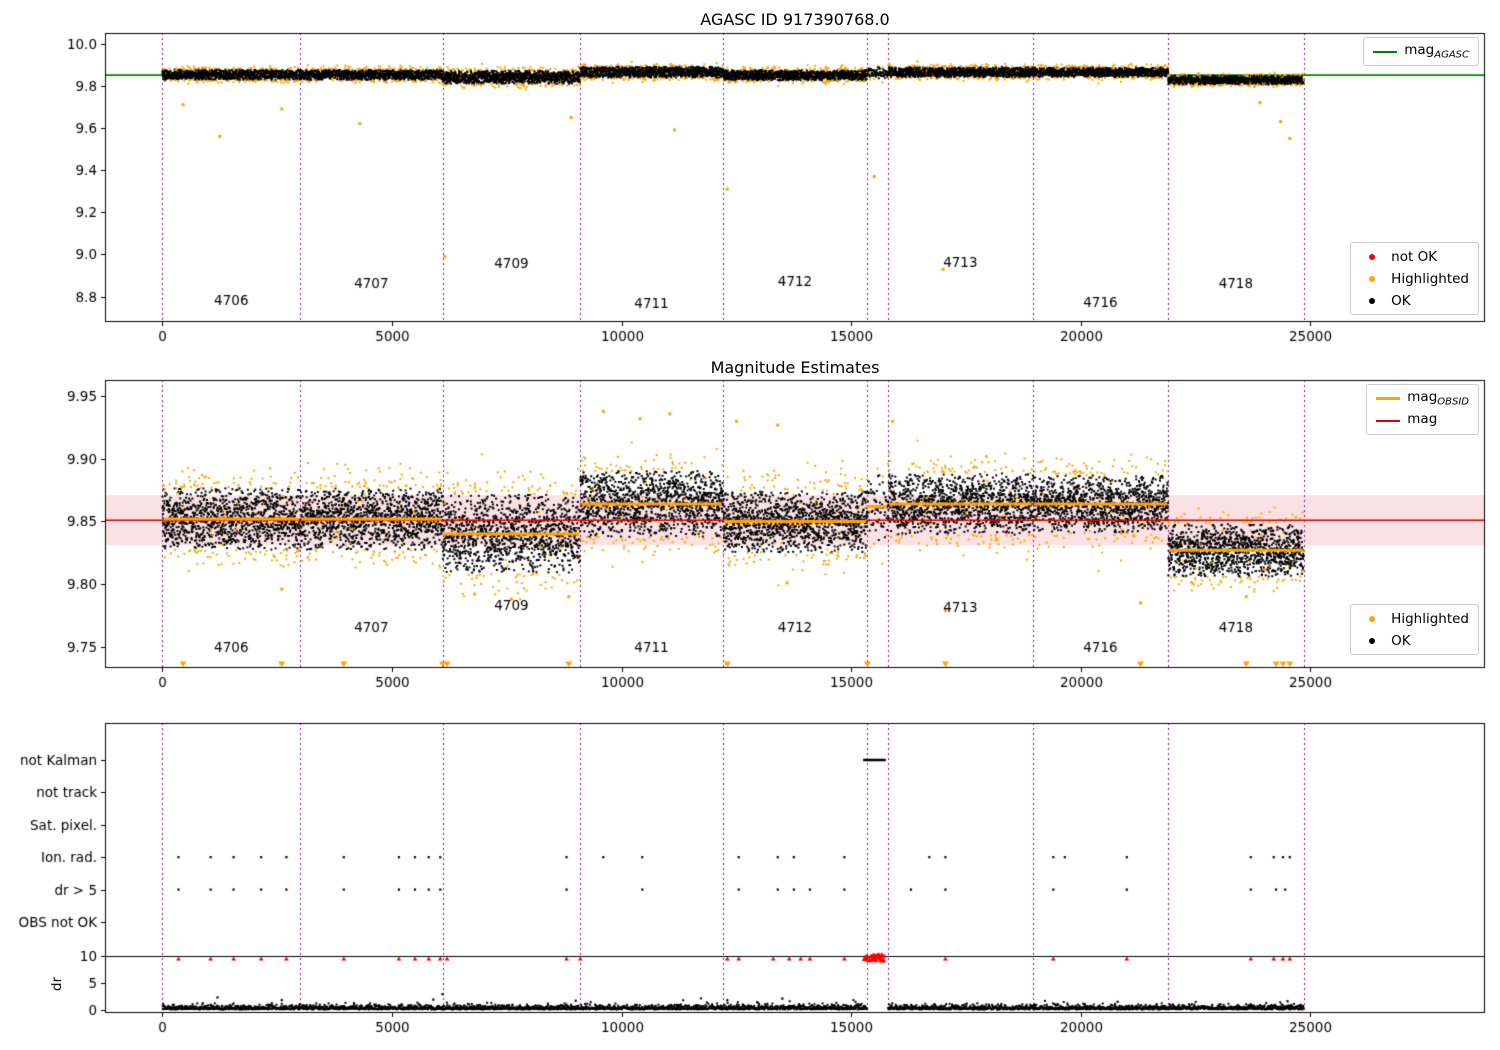  Describe the element at coordinates (1414, 629) in the screenshot. I see `legend-markers-middle: Highlighted OK` at that location.